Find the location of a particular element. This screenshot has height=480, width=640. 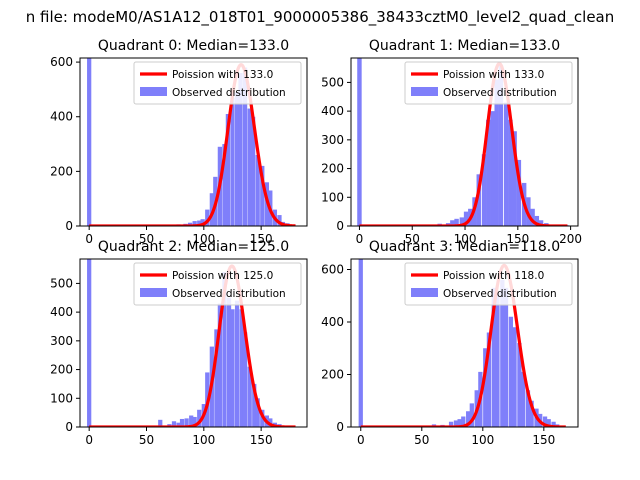

panel-title: Quadrant 2: Median=125.0 is located at coordinates (193, 247).